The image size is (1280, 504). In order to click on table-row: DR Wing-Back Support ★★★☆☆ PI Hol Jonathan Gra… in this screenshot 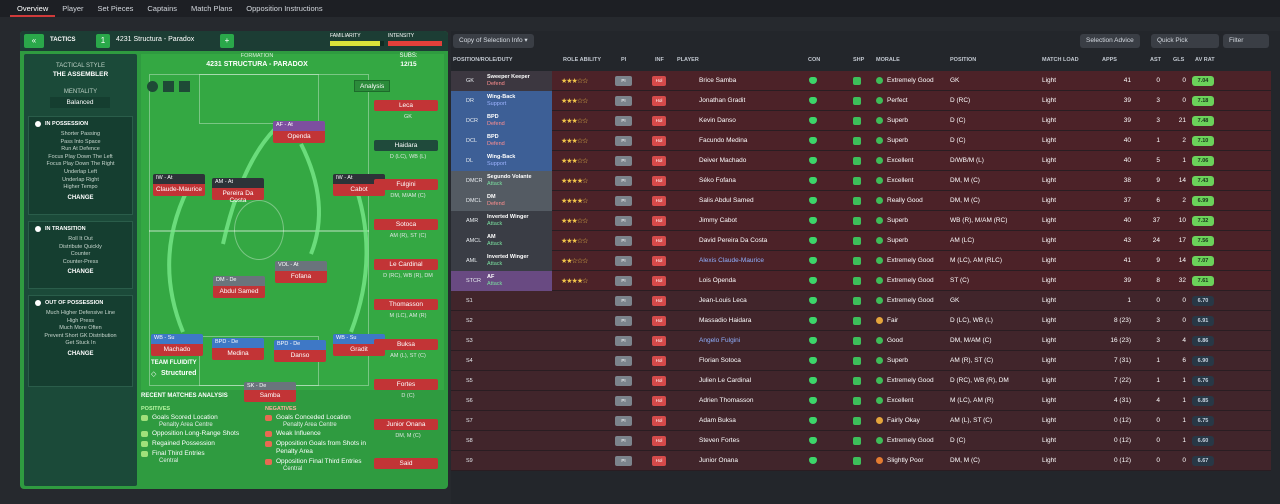, I will do `click(861, 101)`.